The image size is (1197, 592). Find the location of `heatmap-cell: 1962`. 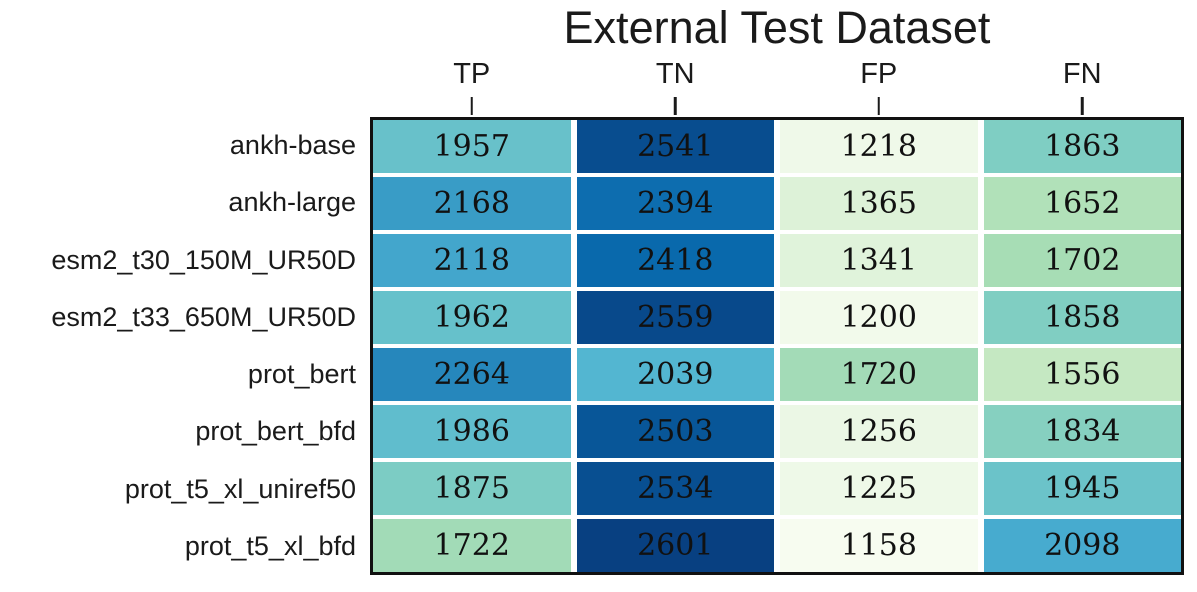

heatmap-cell: 1962 is located at coordinates (472, 317).